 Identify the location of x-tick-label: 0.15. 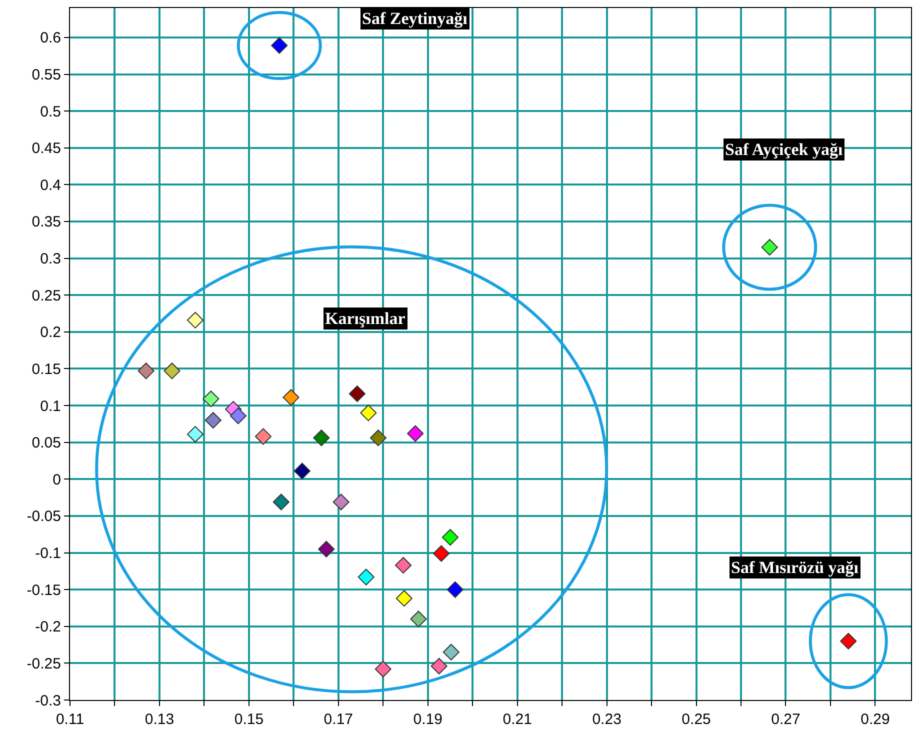
(249, 719).